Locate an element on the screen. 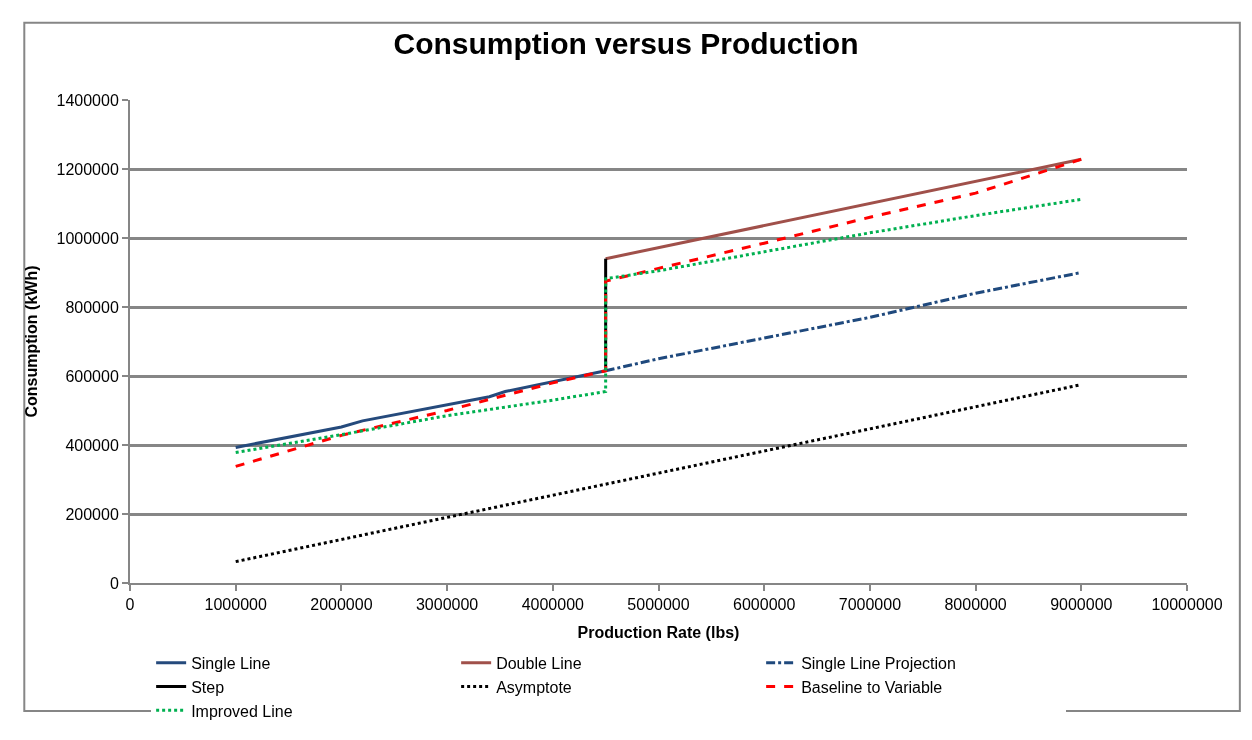 The width and height of the screenshot is (1252, 740). y-tick-label: 0 is located at coordinates (114, 583).